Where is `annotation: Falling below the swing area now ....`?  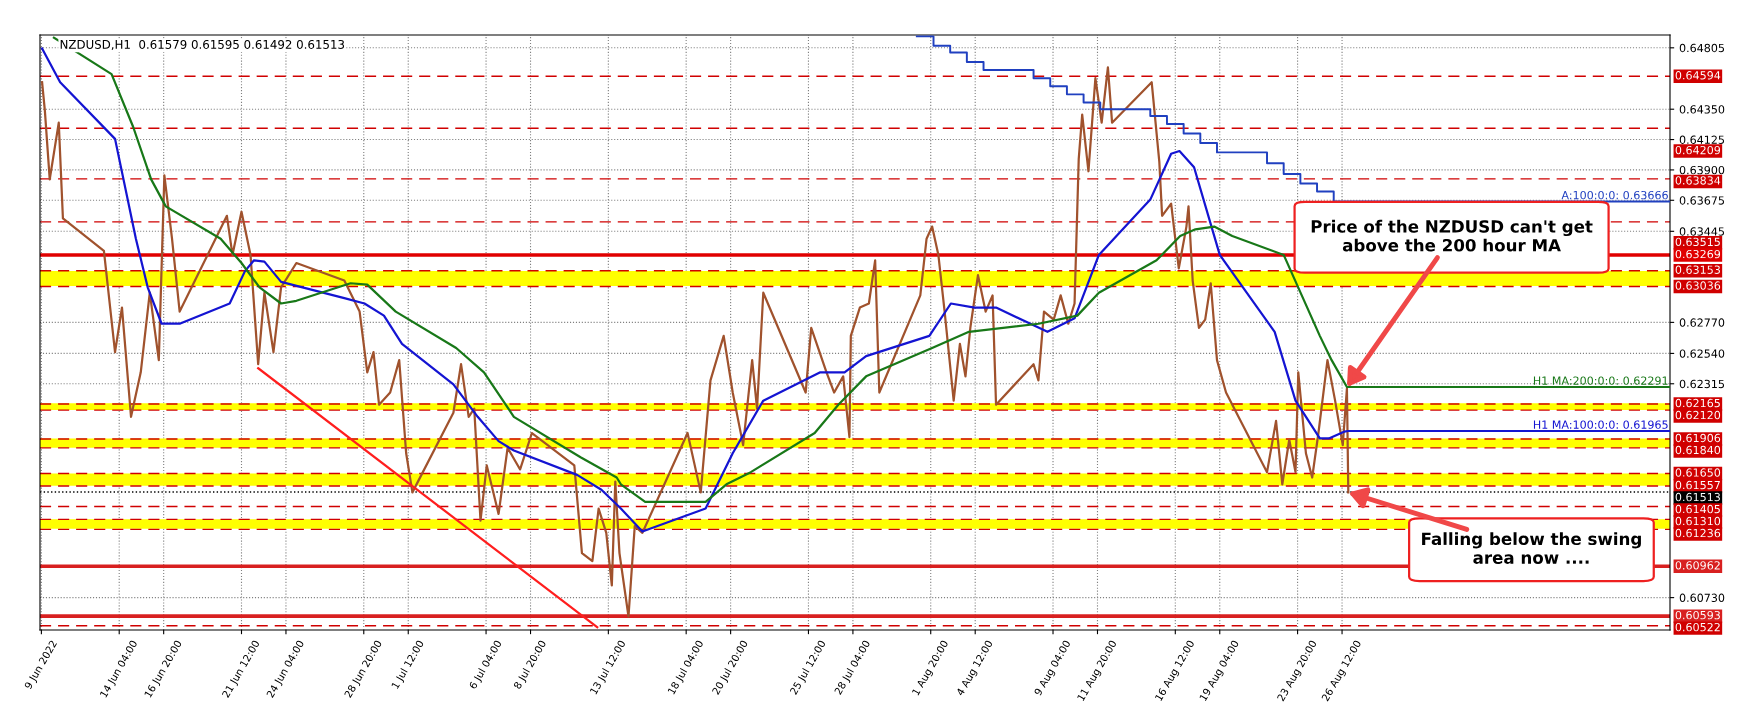
annotation: Falling below the swing area now .... is located at coordinates (1531, 548).